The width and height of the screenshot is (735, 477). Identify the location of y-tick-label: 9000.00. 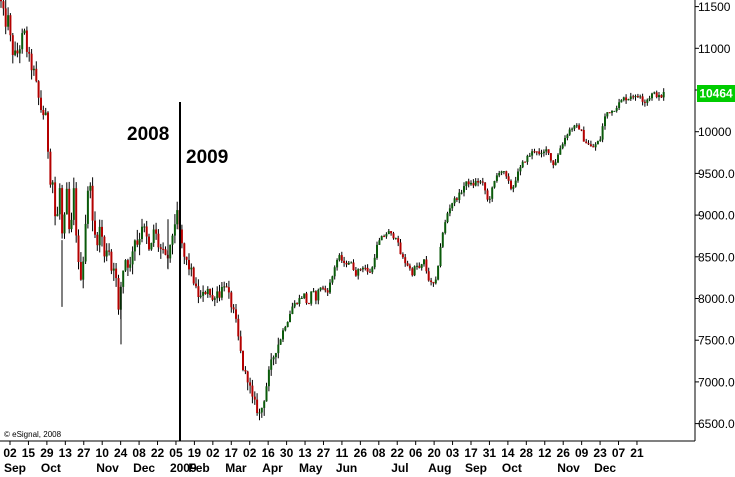
(716, 216).